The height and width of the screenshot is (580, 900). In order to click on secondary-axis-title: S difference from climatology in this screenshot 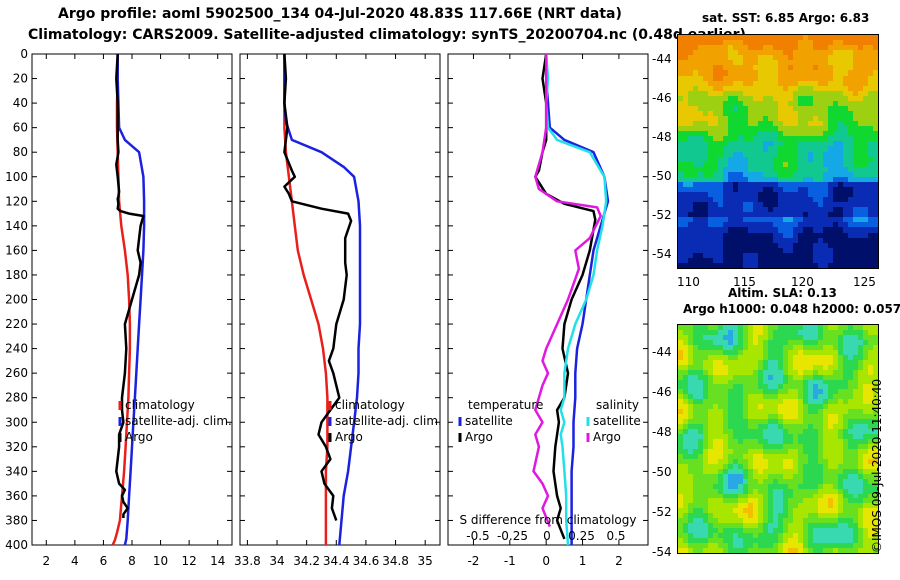, I will do `click(548, 520)`.